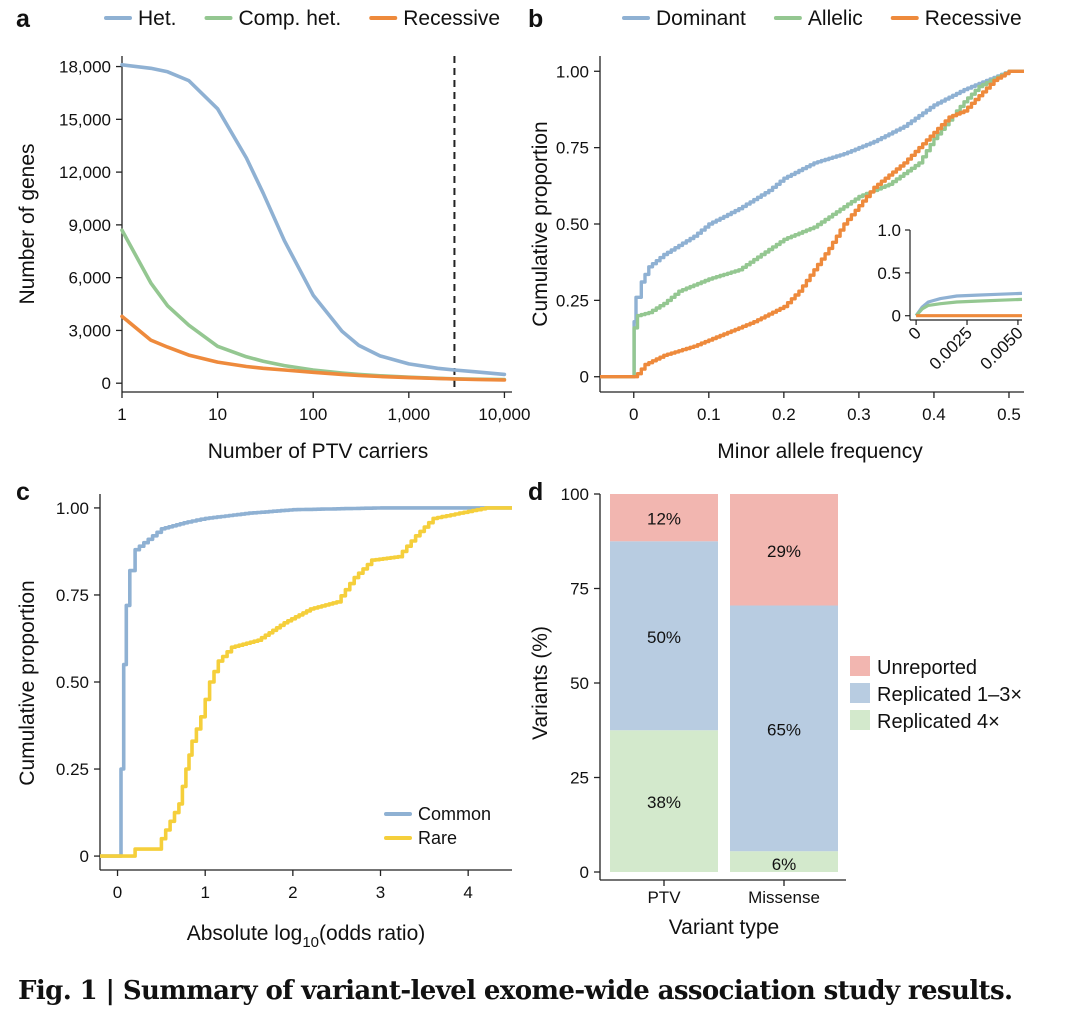 The image size is (1072, 1020). What do you see at coordinates (23, 492) in the screenshot?
I see `panel-letter: c` at bounding box center [23, 492].